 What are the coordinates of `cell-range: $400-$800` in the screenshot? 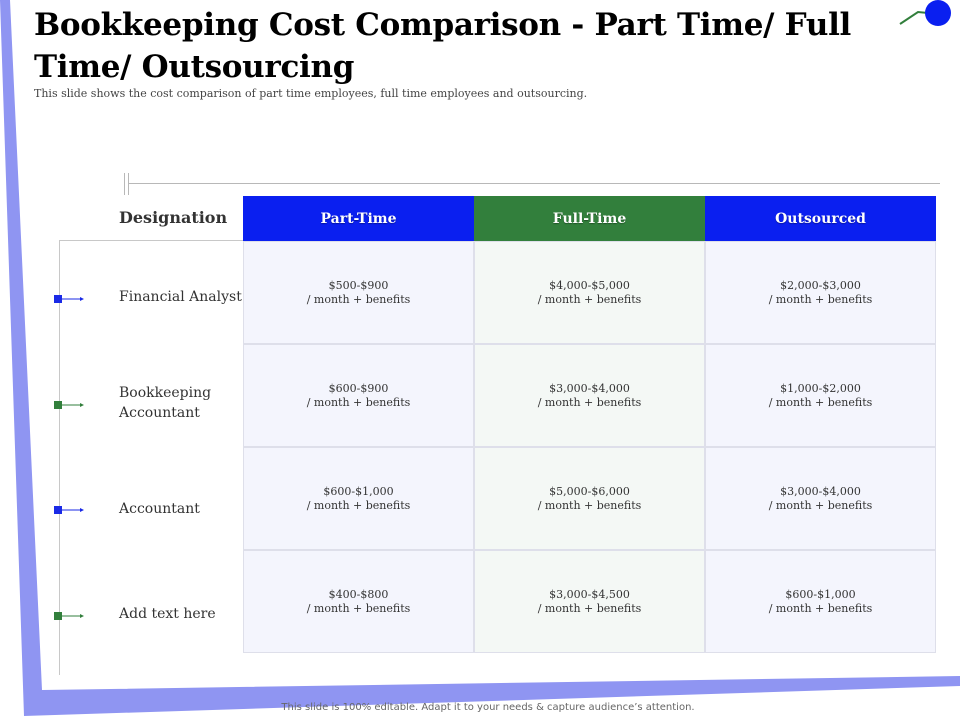 It's located at (358, 594).